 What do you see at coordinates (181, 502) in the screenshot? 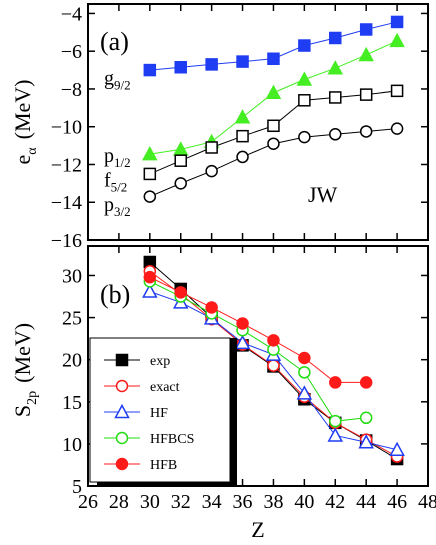
I see `x-tick-label: 32` at bounding box center [181, 502].